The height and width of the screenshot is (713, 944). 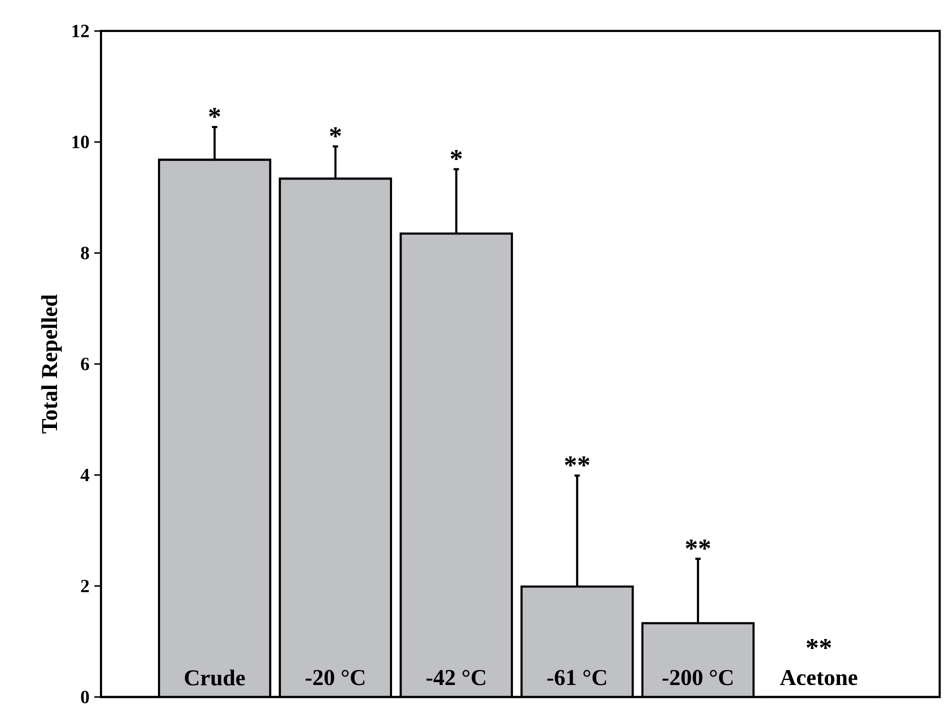 I want to click on x-tick-label: -200 °C, so click(x=697, y=678).